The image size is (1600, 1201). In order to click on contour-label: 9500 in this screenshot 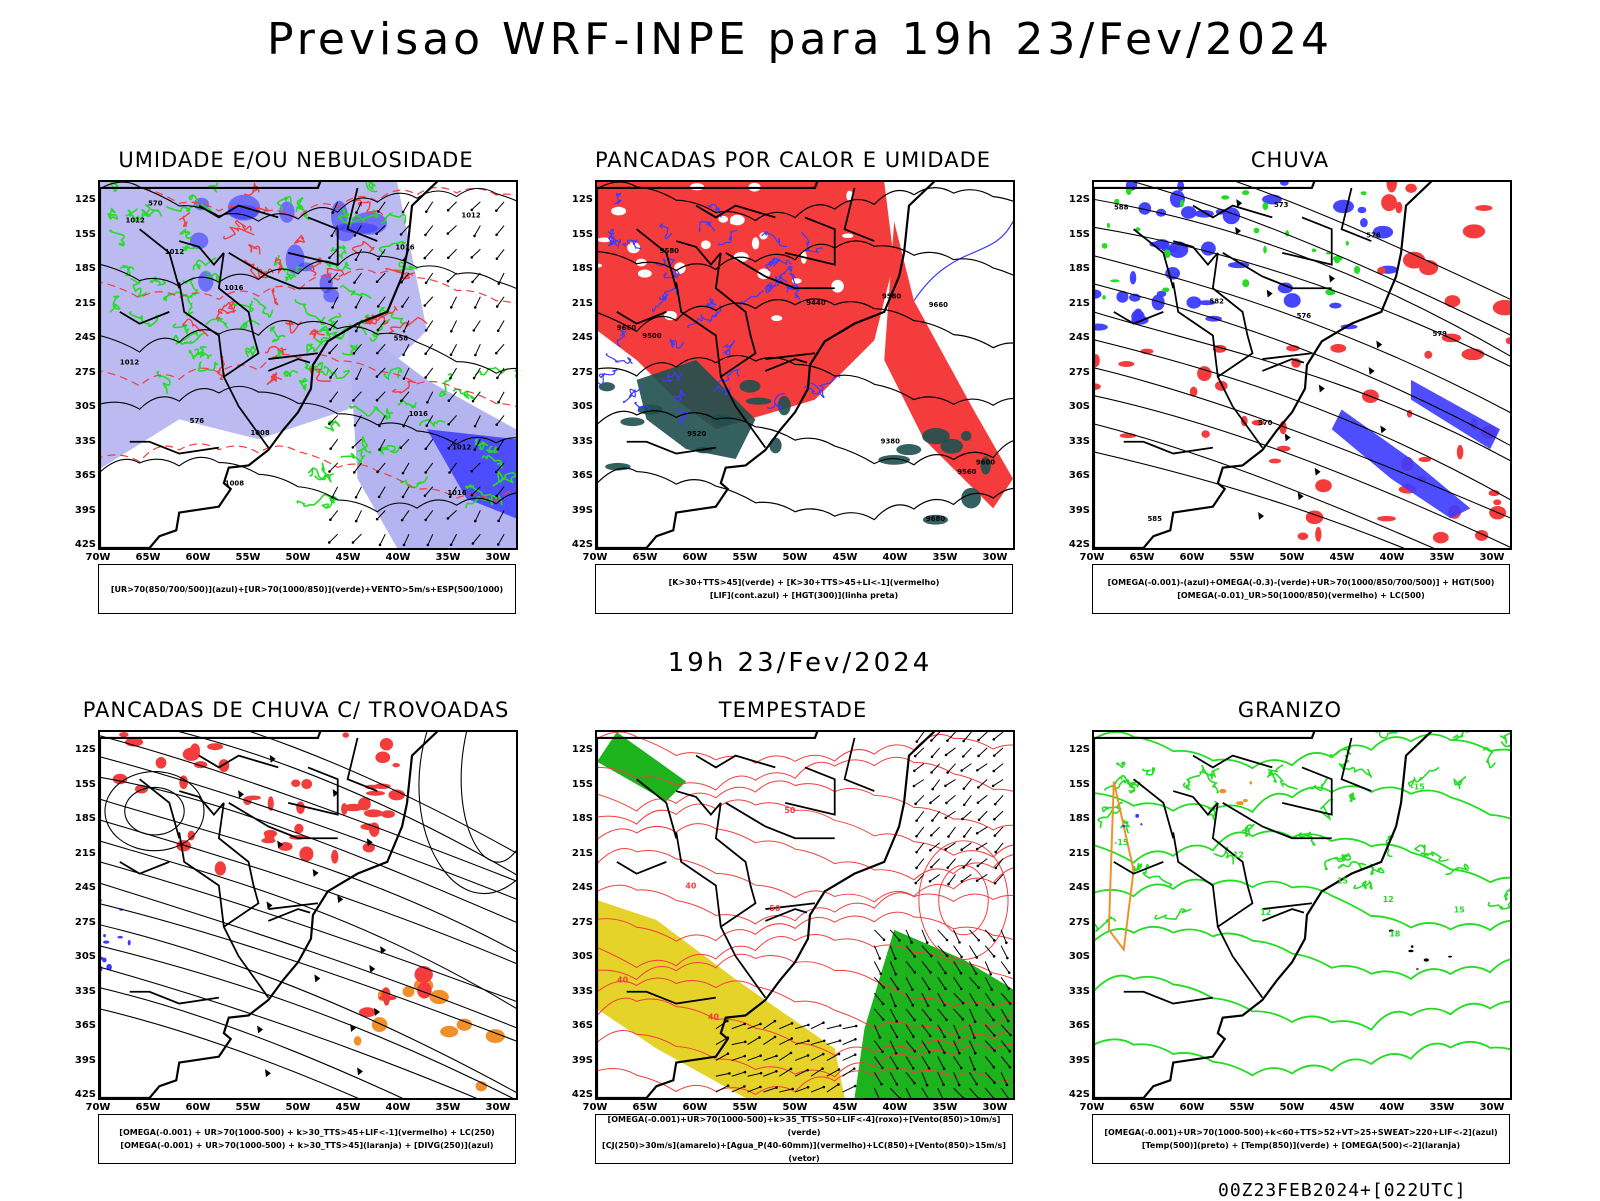, I will do `click(651, 336)`.